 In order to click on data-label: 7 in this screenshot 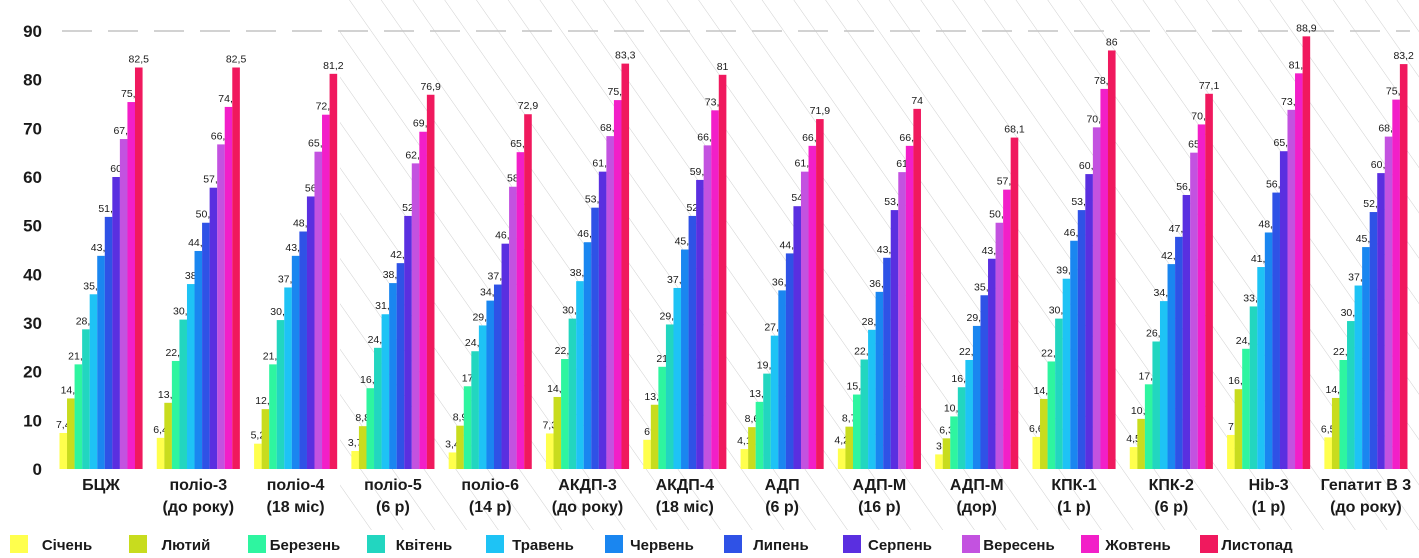, I will do `click(1231, 427)`.